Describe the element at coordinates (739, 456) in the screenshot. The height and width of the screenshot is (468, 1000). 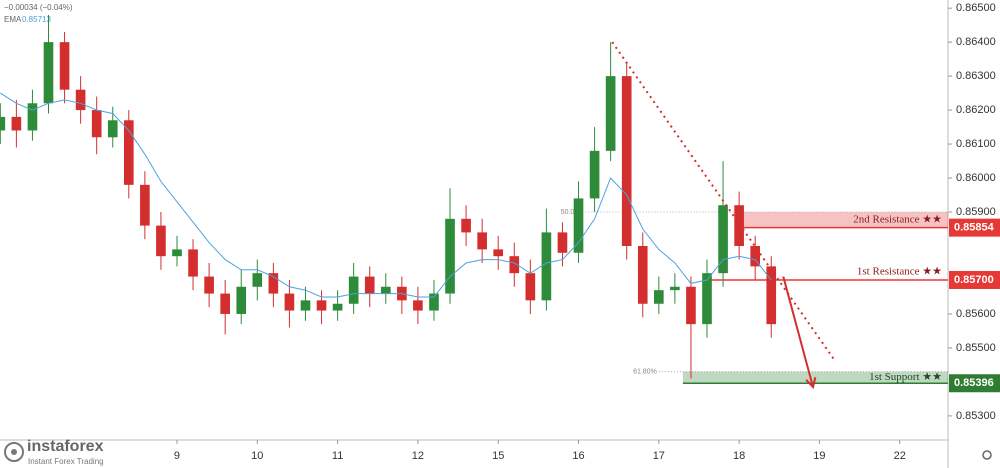
I see `x-tick-label: 18` at that location.